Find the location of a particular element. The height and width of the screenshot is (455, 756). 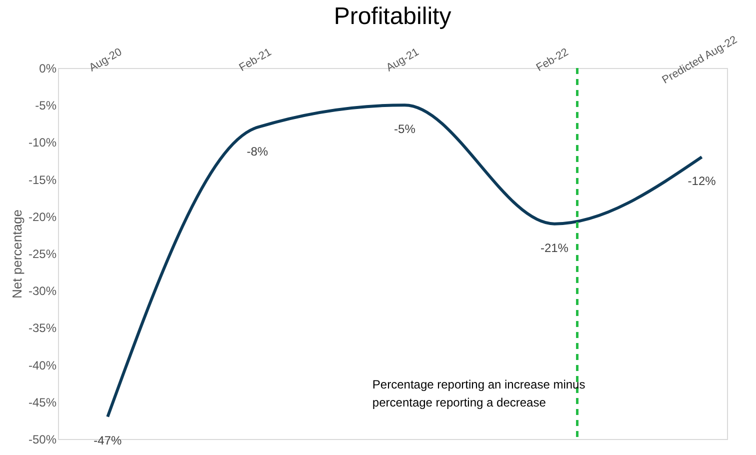

y-tick-label: -40% is located at coordinates (42, 365).